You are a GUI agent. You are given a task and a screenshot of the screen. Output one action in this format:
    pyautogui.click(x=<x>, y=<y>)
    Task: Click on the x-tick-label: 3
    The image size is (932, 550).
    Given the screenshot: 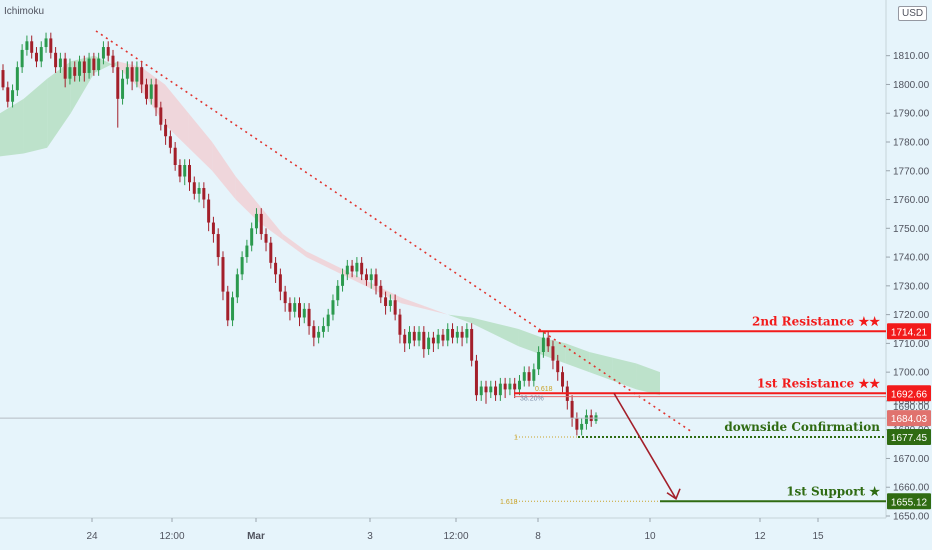 What is the action you would take?
    pyautogui.click(x=370, y=536)
    